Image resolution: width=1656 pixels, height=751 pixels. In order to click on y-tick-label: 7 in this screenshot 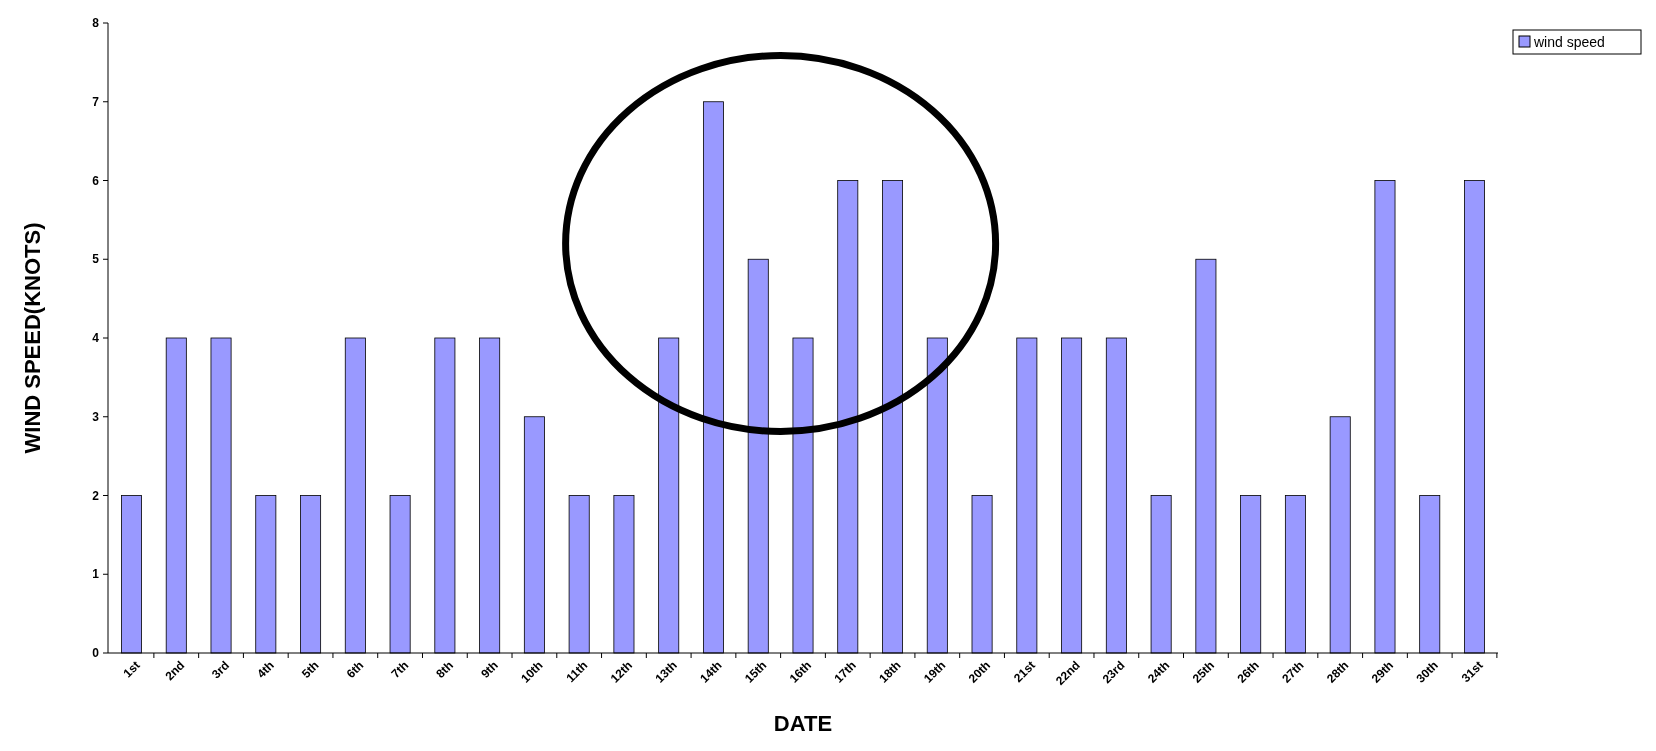, I will do `click(96, 101)`.